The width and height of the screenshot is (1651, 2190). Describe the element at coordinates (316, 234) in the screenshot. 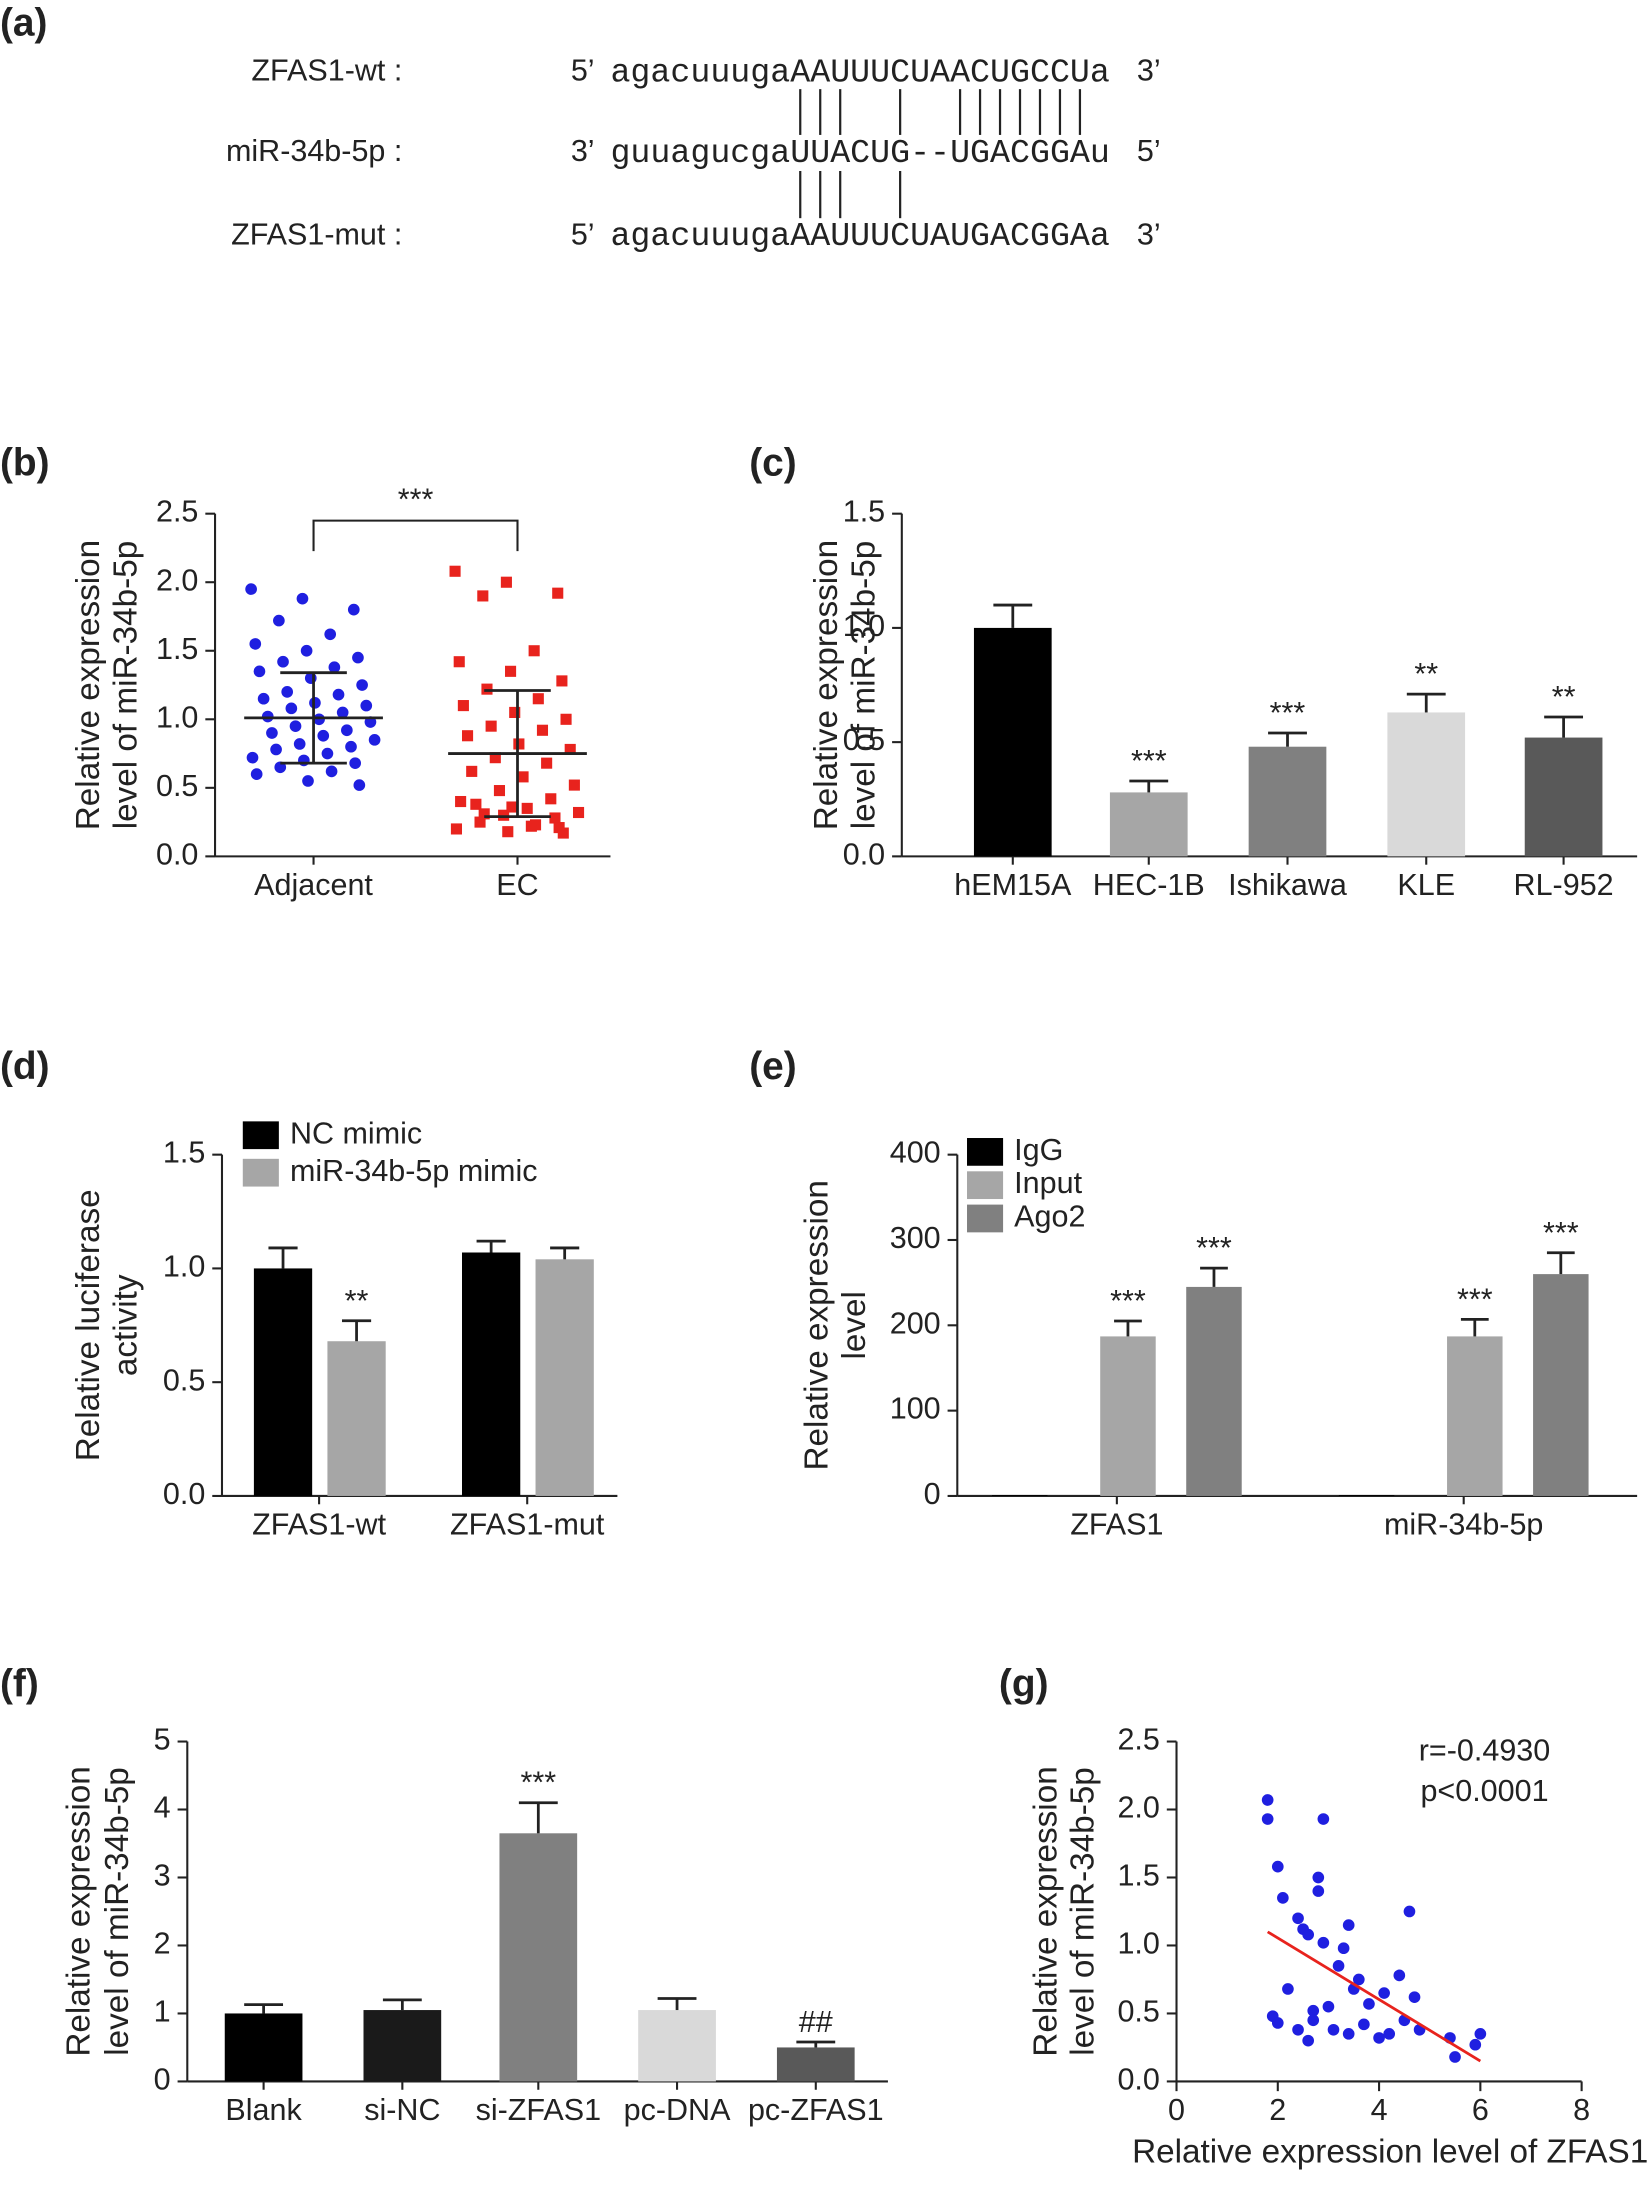

I see `sequence-name: ZFAS1-mut :` at that location.